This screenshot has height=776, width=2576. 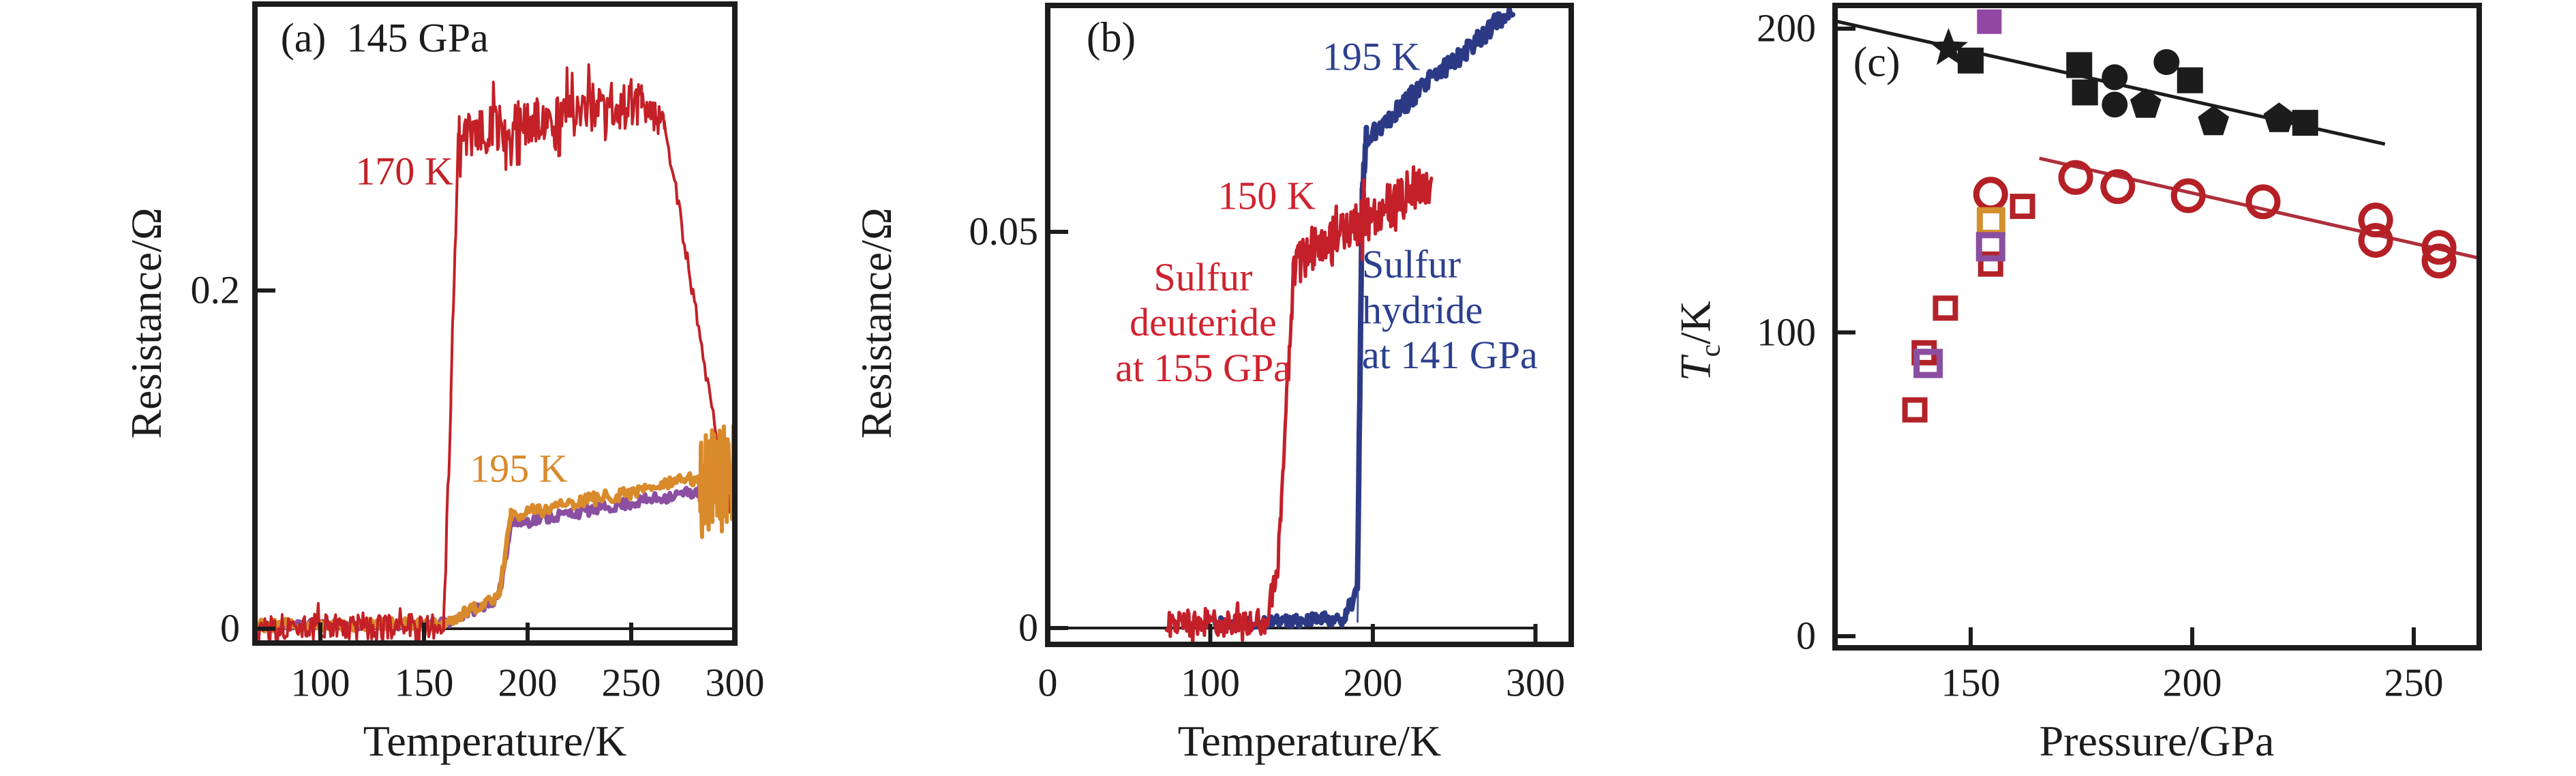 I want to click on scatter-hydride-star, so click(x=1949, y=46).